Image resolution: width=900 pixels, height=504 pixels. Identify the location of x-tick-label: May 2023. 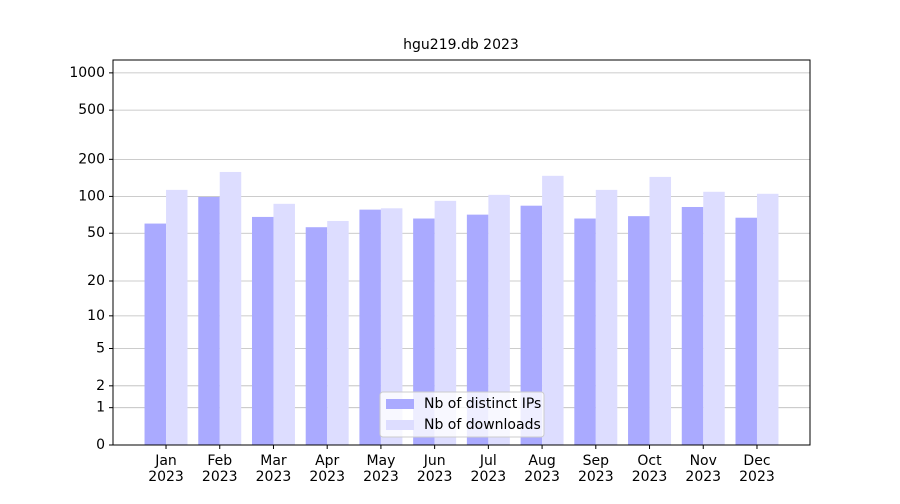
(381, 469).